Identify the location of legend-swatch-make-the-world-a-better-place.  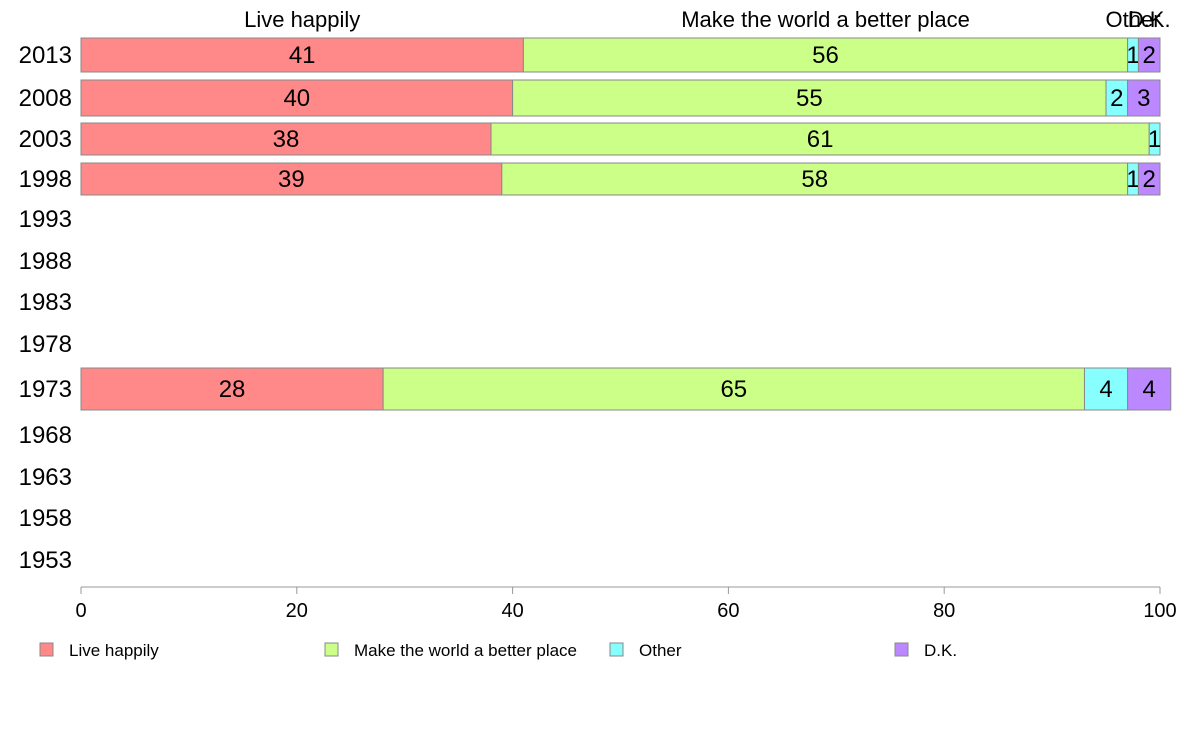
(331, 649).